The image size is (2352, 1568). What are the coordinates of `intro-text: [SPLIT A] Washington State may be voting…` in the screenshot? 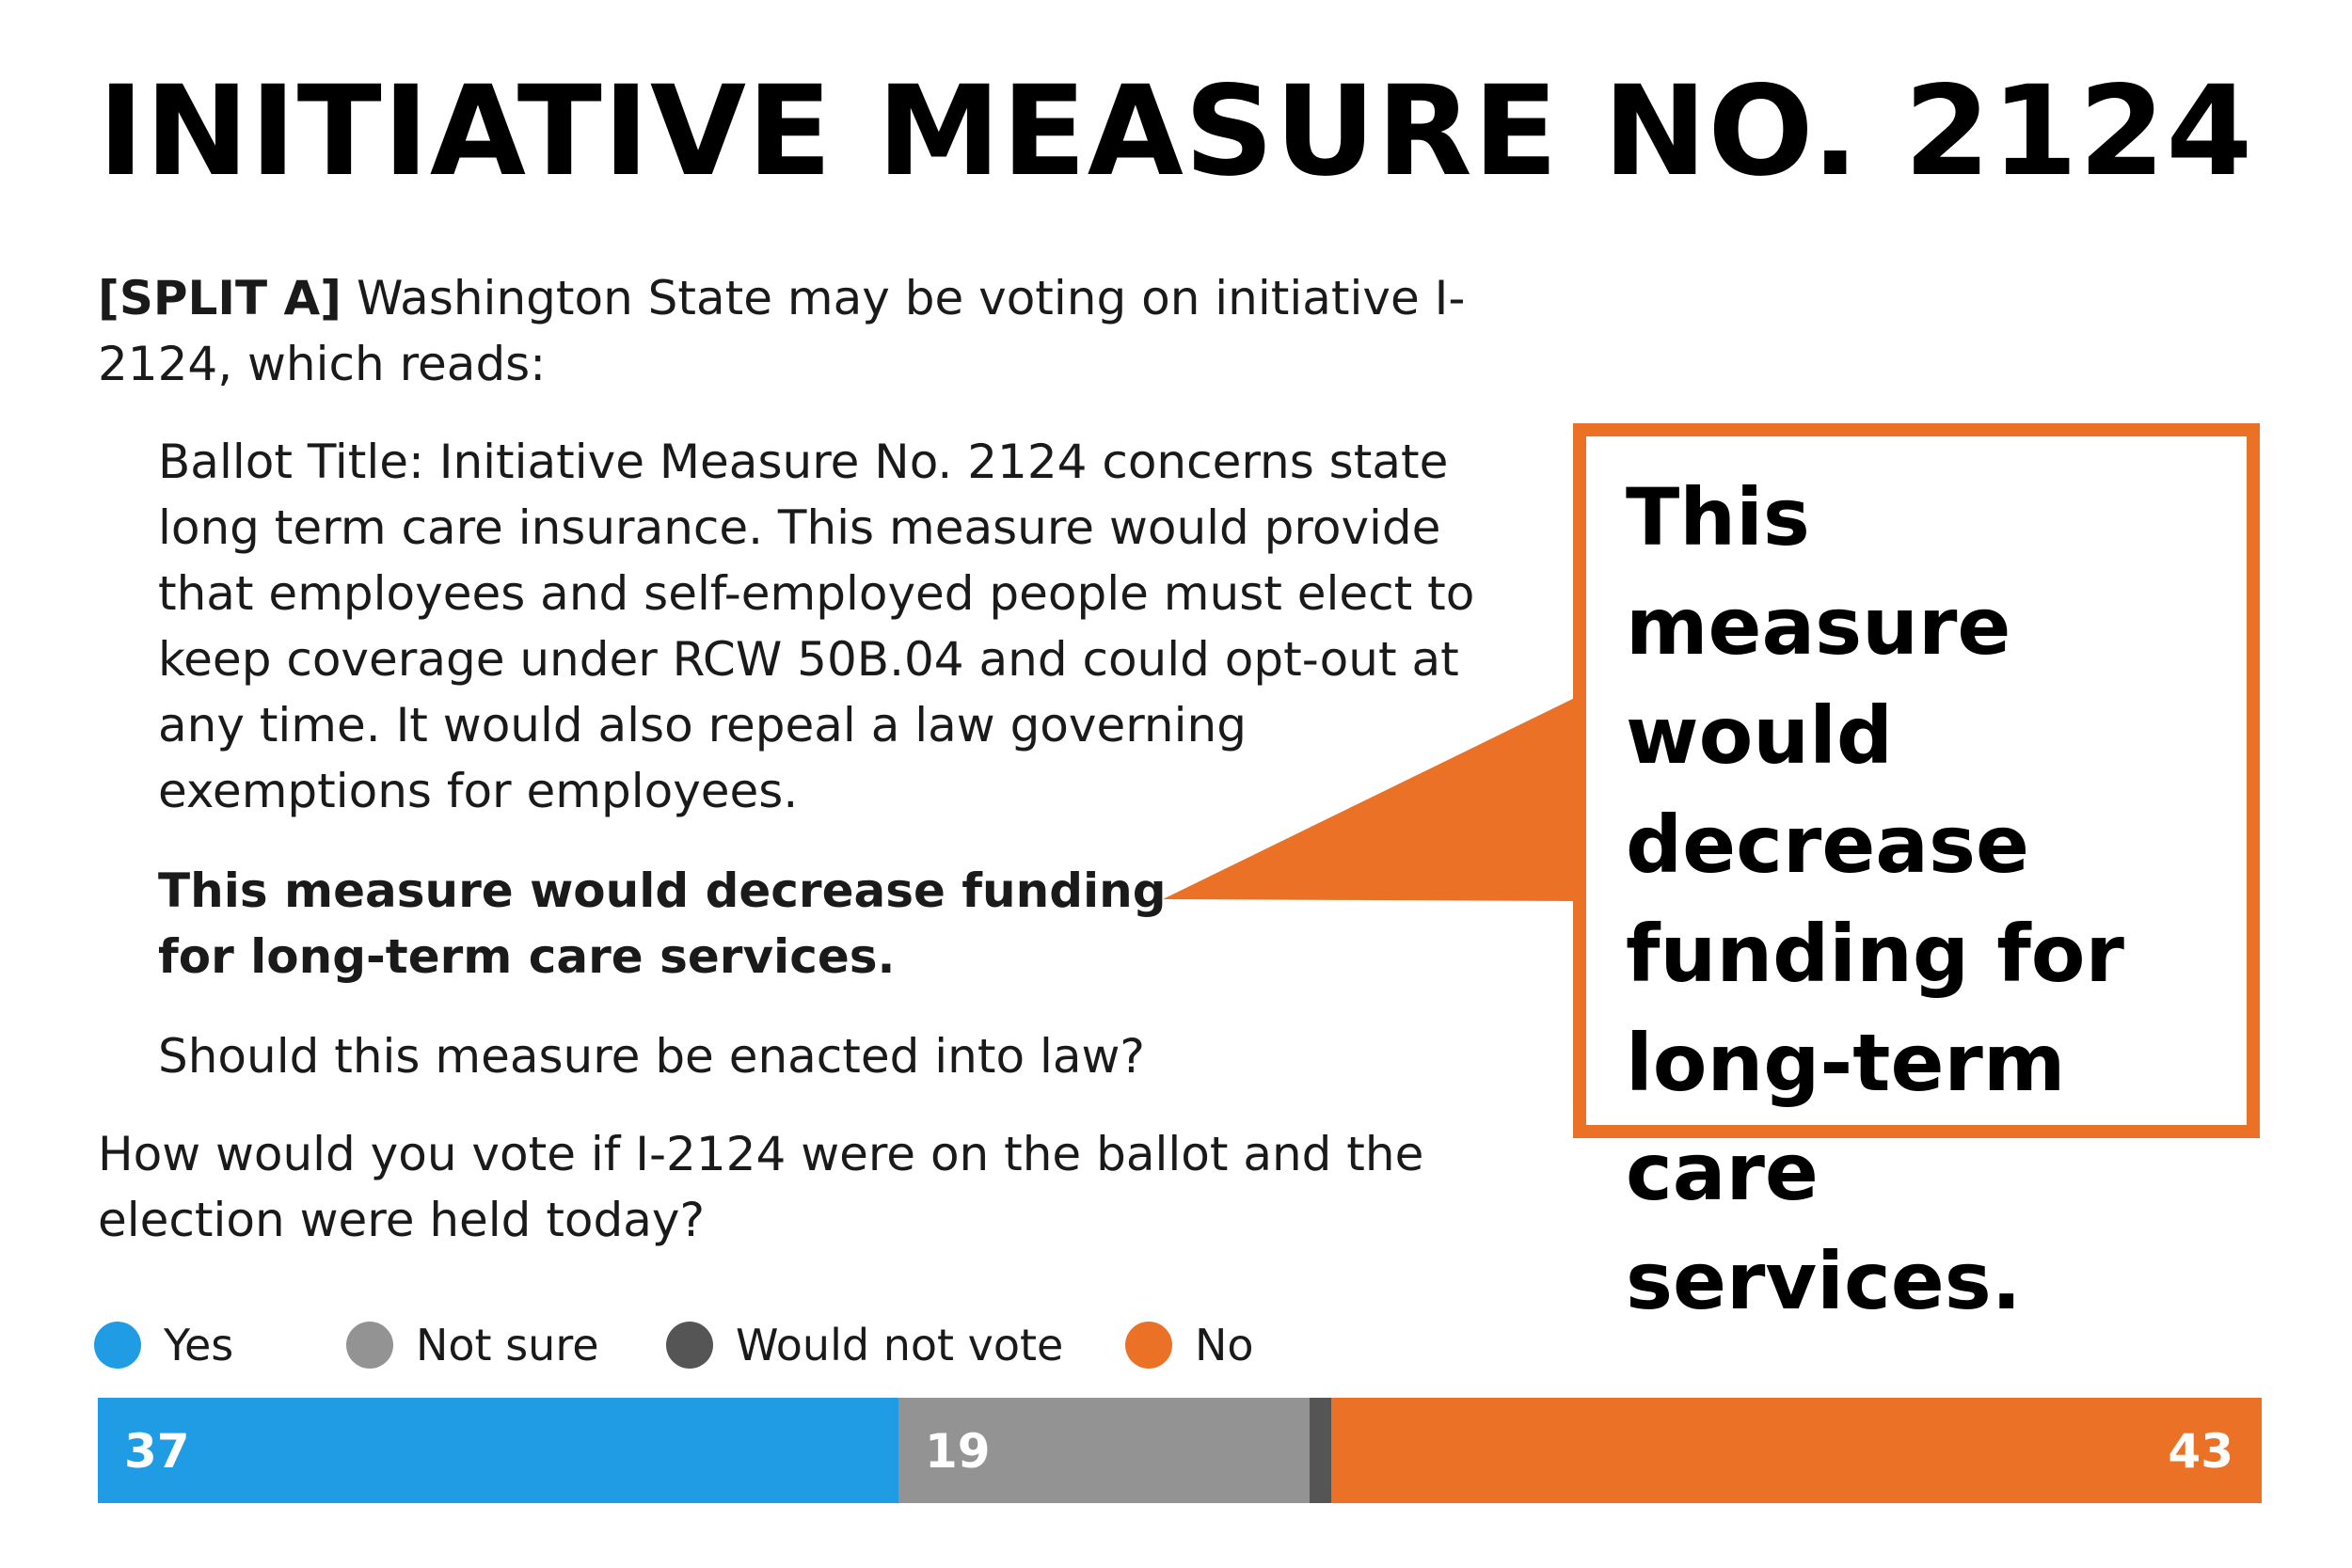 It's located at (794, 331).